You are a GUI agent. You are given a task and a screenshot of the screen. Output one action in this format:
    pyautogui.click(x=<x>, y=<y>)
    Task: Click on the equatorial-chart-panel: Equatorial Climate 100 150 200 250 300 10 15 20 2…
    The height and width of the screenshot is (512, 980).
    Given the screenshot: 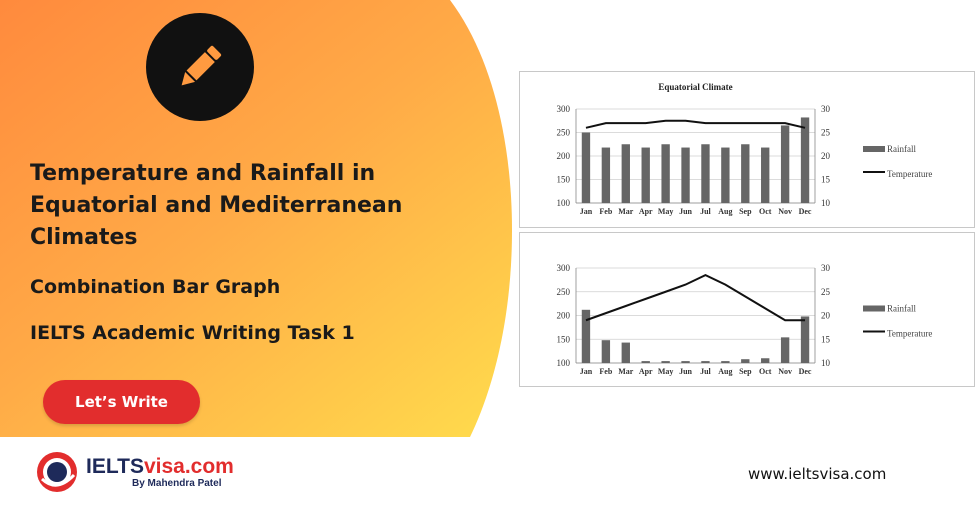 What is the action you would take?
    pyautogui.click(x=747, y=149)
    